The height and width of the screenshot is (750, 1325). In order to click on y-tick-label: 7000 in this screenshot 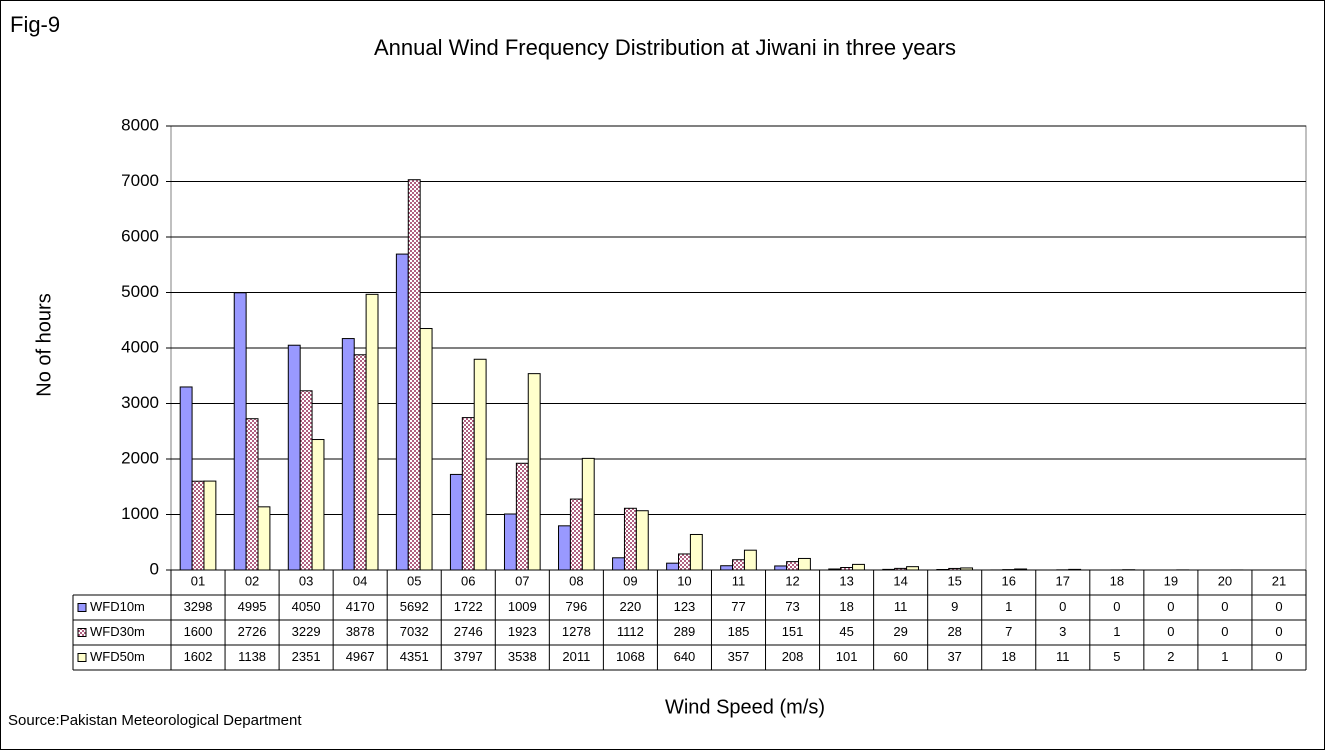, I will do `click(140, 180)`.